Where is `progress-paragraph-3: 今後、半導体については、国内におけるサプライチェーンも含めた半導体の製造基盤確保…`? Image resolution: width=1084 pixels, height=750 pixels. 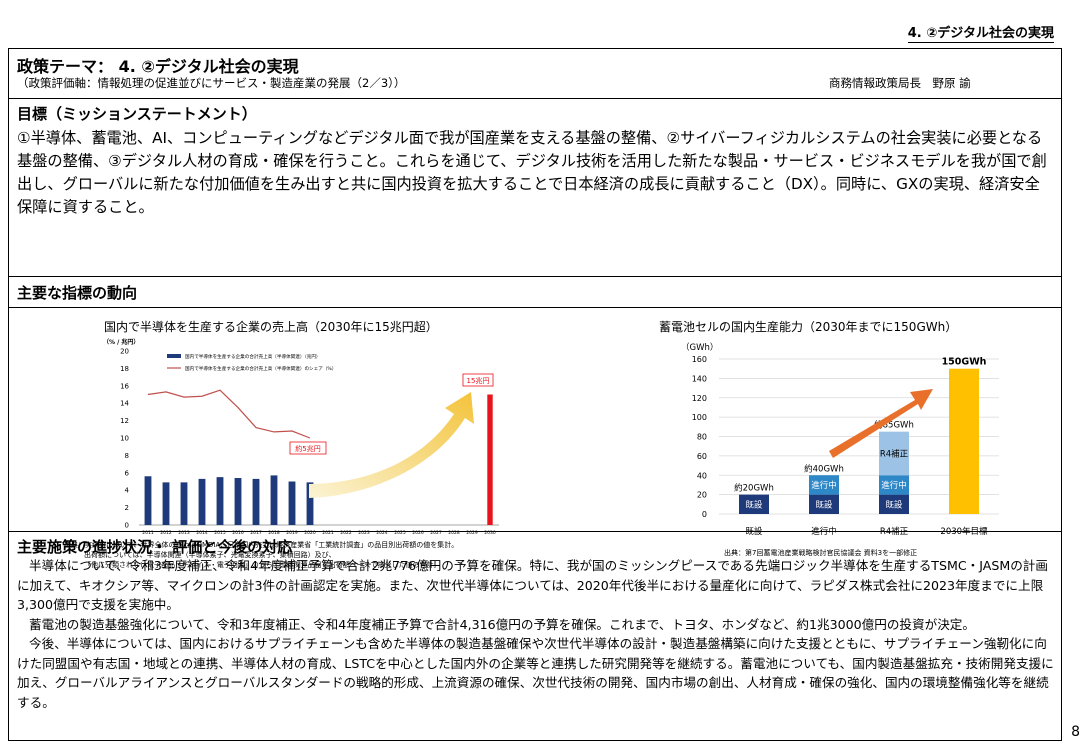
progress-paragraph-3: 今後、半導体については、国内におけるサプライチェーンも含めた半導体の製造基盤確保… is located at coordinates (535, 673).